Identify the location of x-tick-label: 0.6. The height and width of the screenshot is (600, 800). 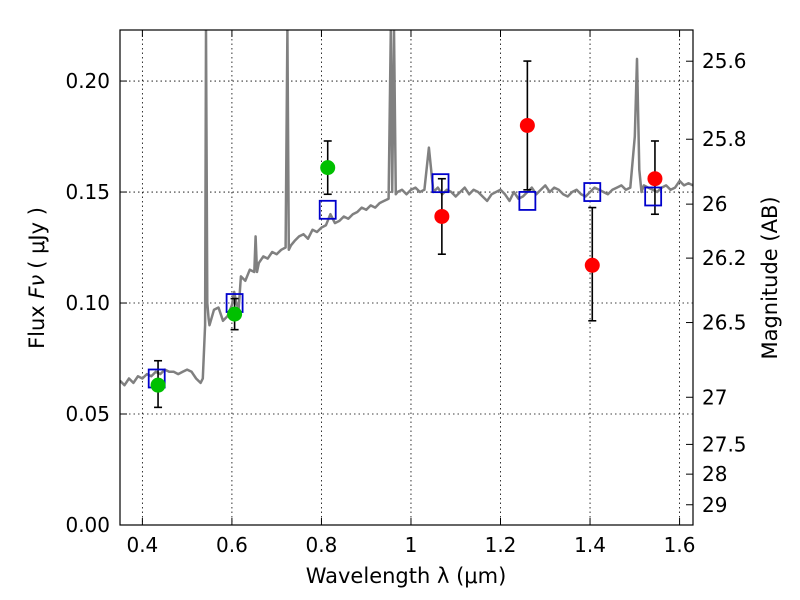
(232, 545).